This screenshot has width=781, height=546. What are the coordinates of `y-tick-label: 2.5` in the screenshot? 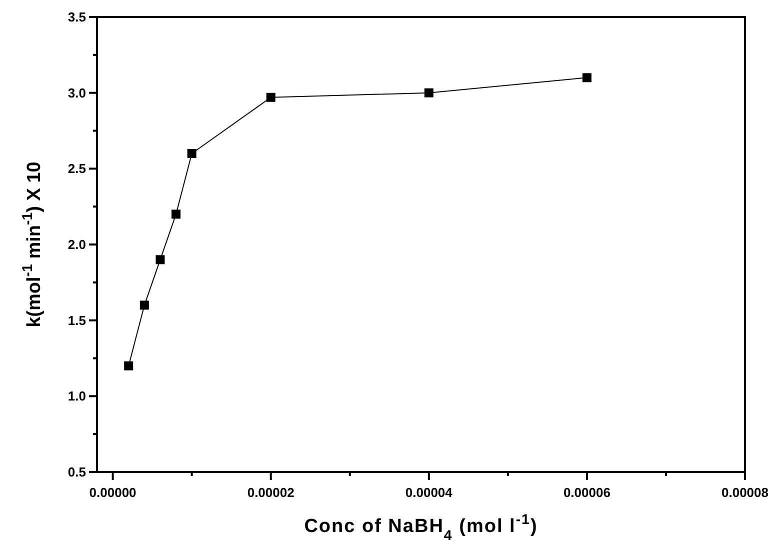 It's located at (77, 168).